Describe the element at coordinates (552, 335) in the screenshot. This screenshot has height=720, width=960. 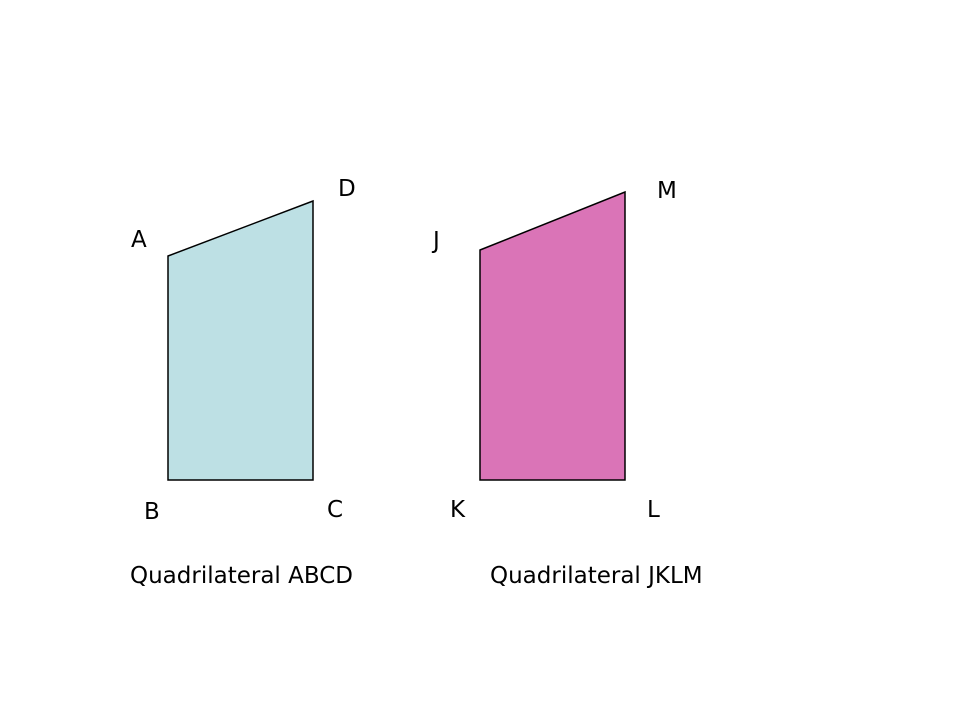
I see `quadrilateral-jklm-shape` at that location.